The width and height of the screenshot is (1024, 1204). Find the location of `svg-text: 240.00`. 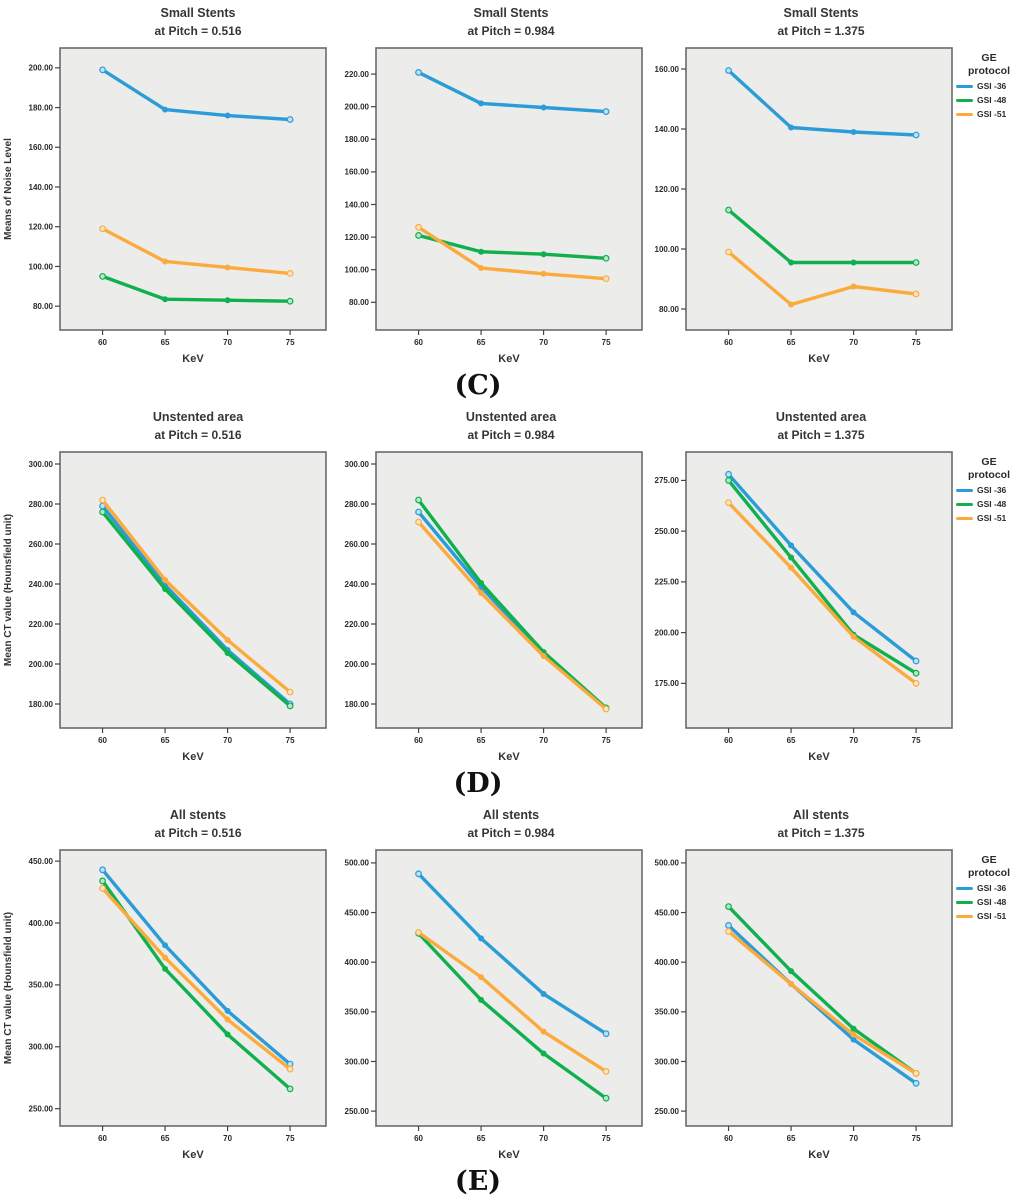

svg-text: 240.00 is located at coordinates (41, 584).